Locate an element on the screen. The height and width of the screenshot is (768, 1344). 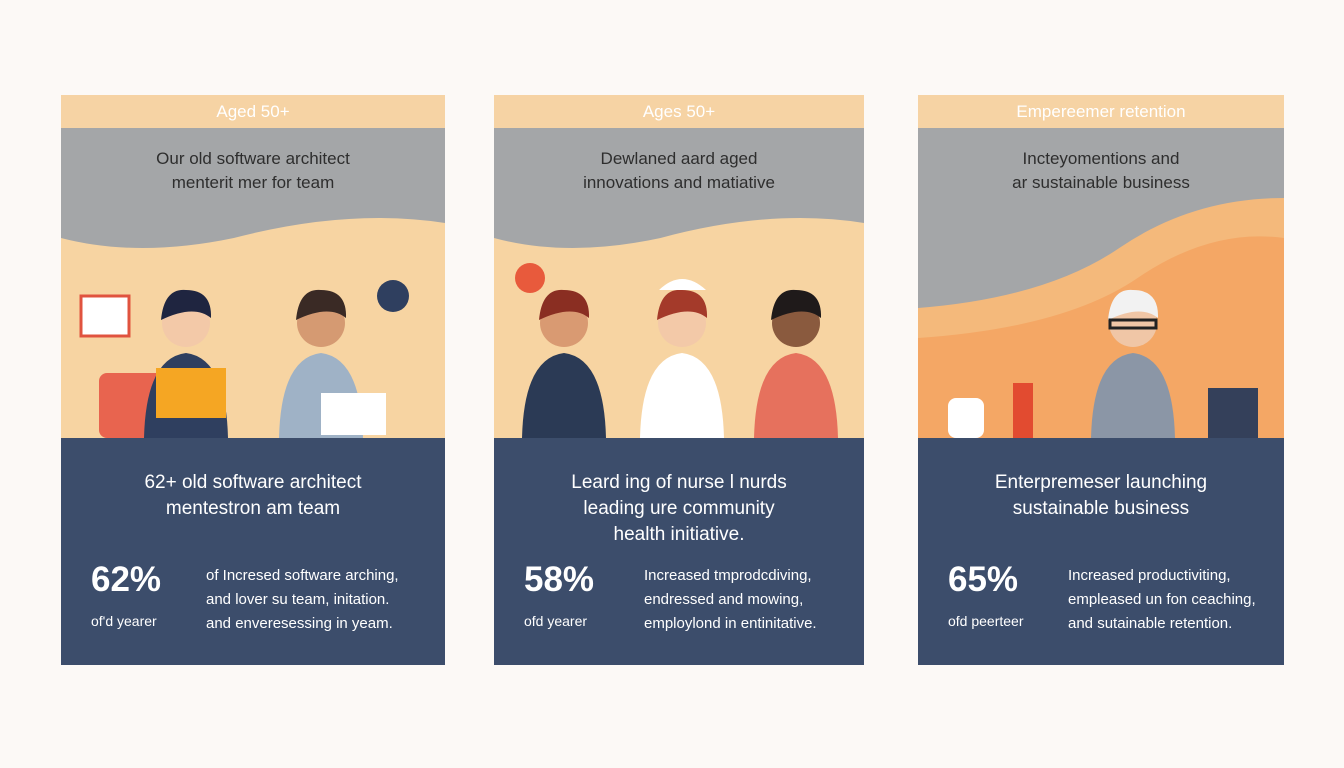
card-subtitle: Our old software architect is located at coordinates (253, 158).